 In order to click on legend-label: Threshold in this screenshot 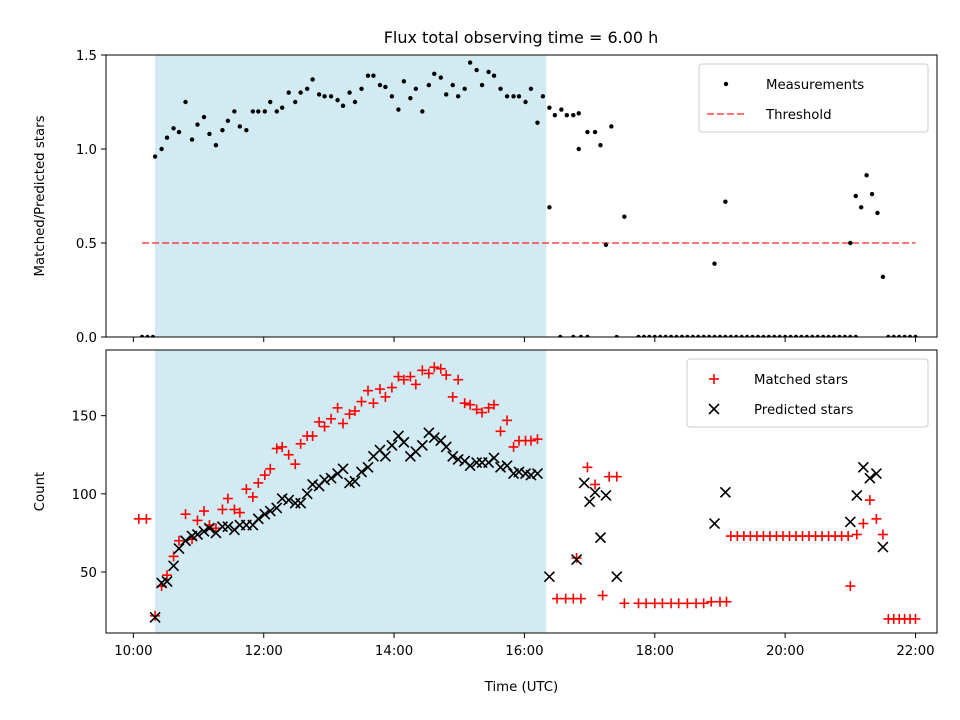, I will do `click(798, 115)`.